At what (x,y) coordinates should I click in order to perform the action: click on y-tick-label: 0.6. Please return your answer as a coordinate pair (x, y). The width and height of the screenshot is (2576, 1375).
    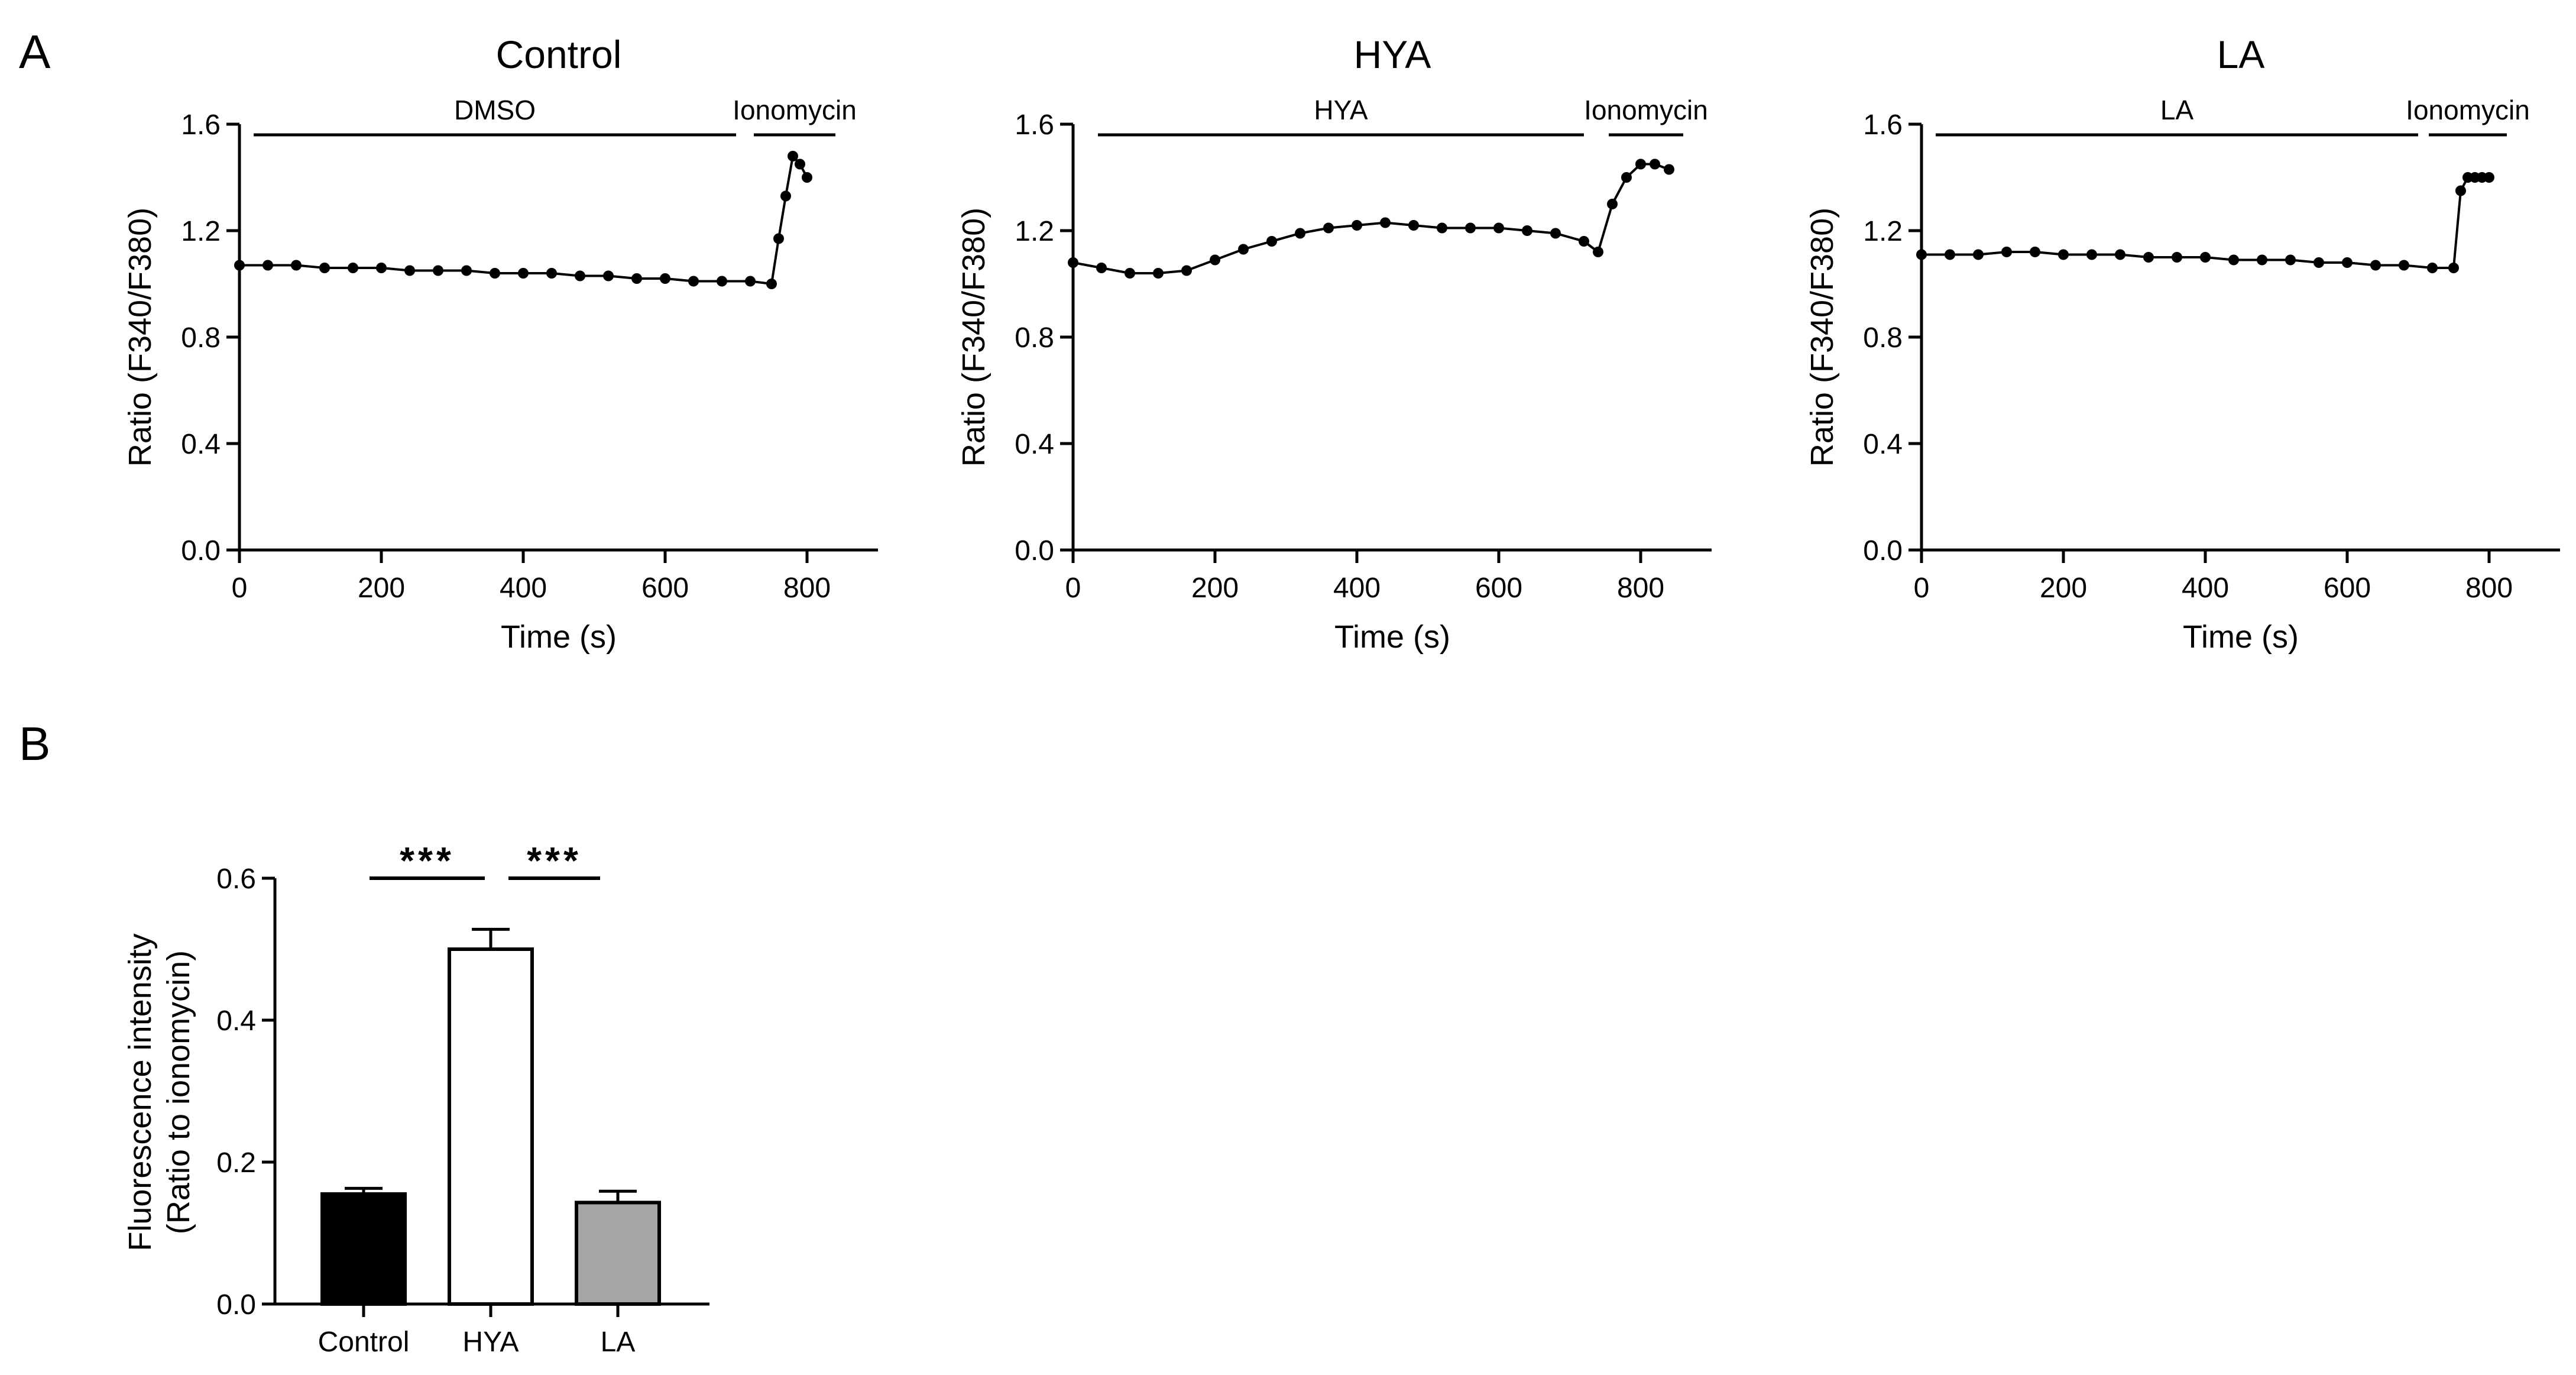
    Looking at the image, I should click on (236, 879).